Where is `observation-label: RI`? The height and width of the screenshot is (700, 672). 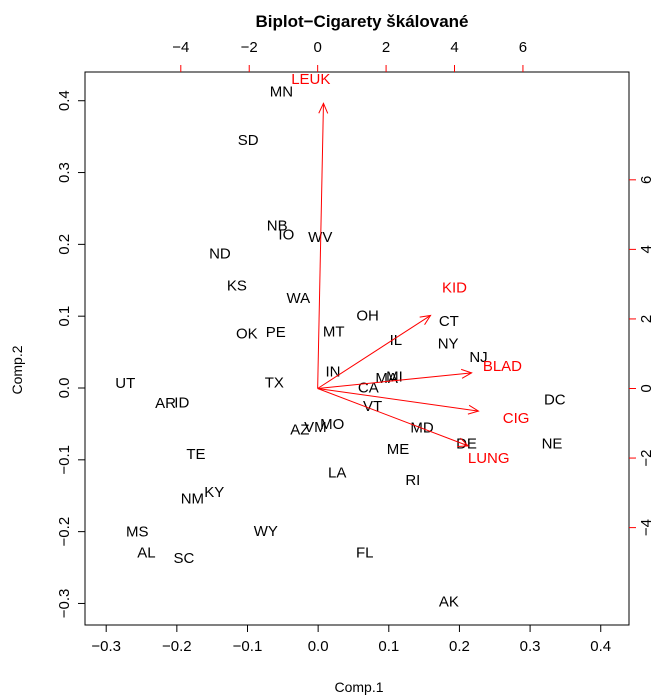 observation-label: RI is located at coordinates (412, 480).